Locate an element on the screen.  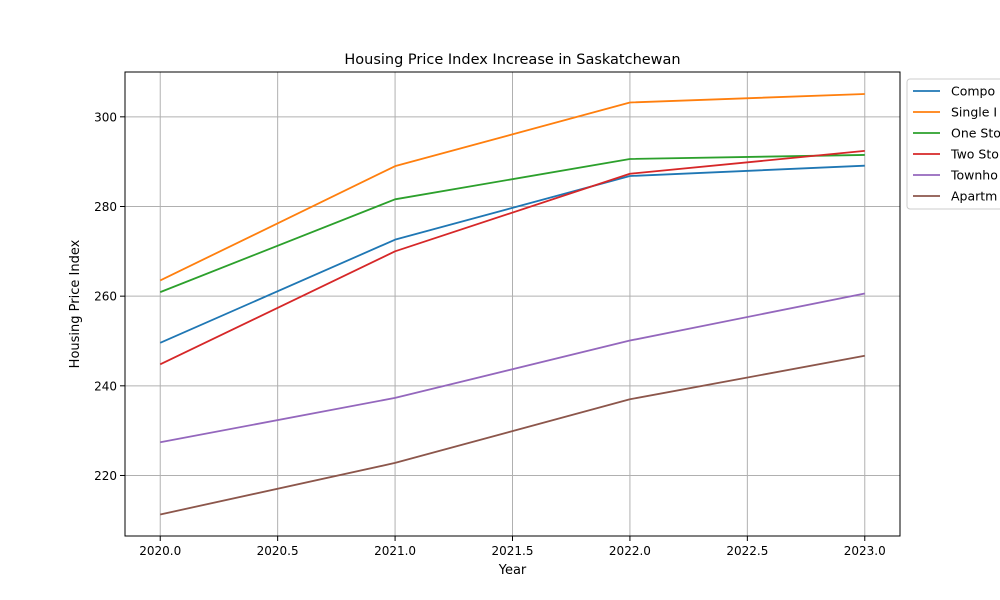
y-tick-label: 260 is located at coordinates (105, 297).